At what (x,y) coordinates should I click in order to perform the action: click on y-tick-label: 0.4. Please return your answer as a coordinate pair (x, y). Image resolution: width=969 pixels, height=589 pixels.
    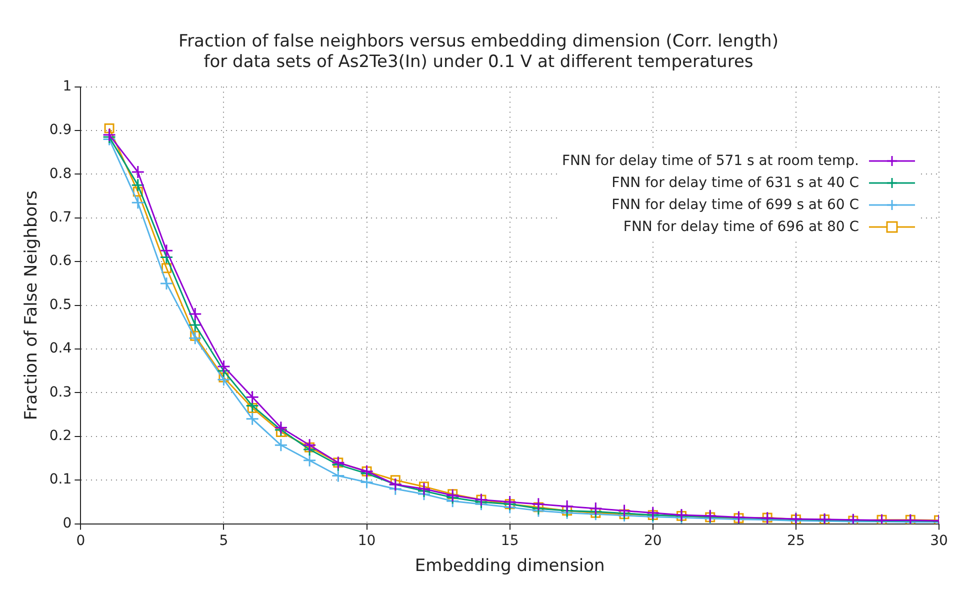
    Looking at the image, I should click on (60, 348).